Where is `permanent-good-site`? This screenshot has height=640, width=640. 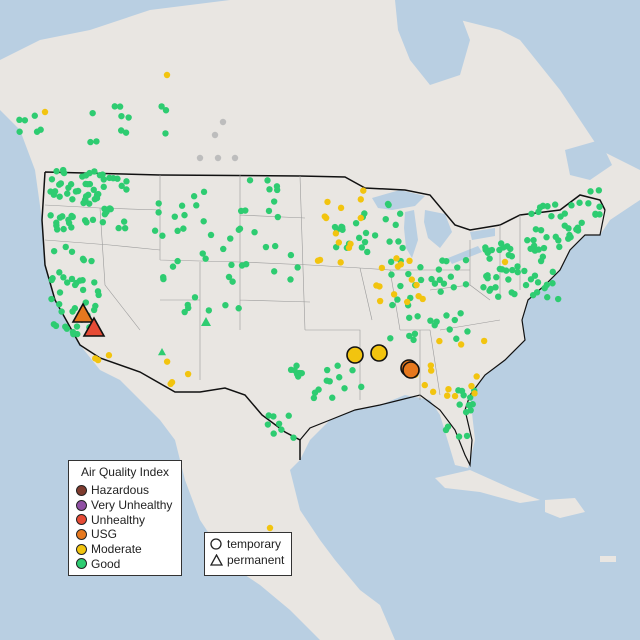 permanent-good-site is located at coordinates (162, 352).